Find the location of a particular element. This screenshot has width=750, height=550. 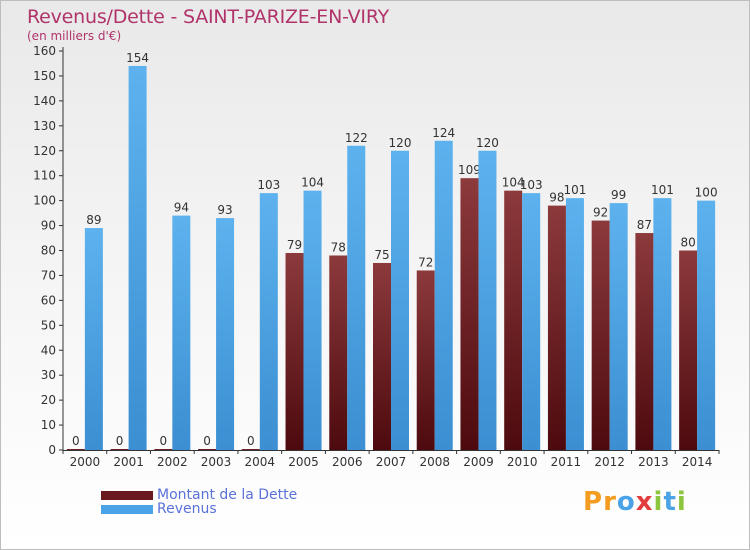

y-tick-label: 90 is located at coordinates (48, 226).